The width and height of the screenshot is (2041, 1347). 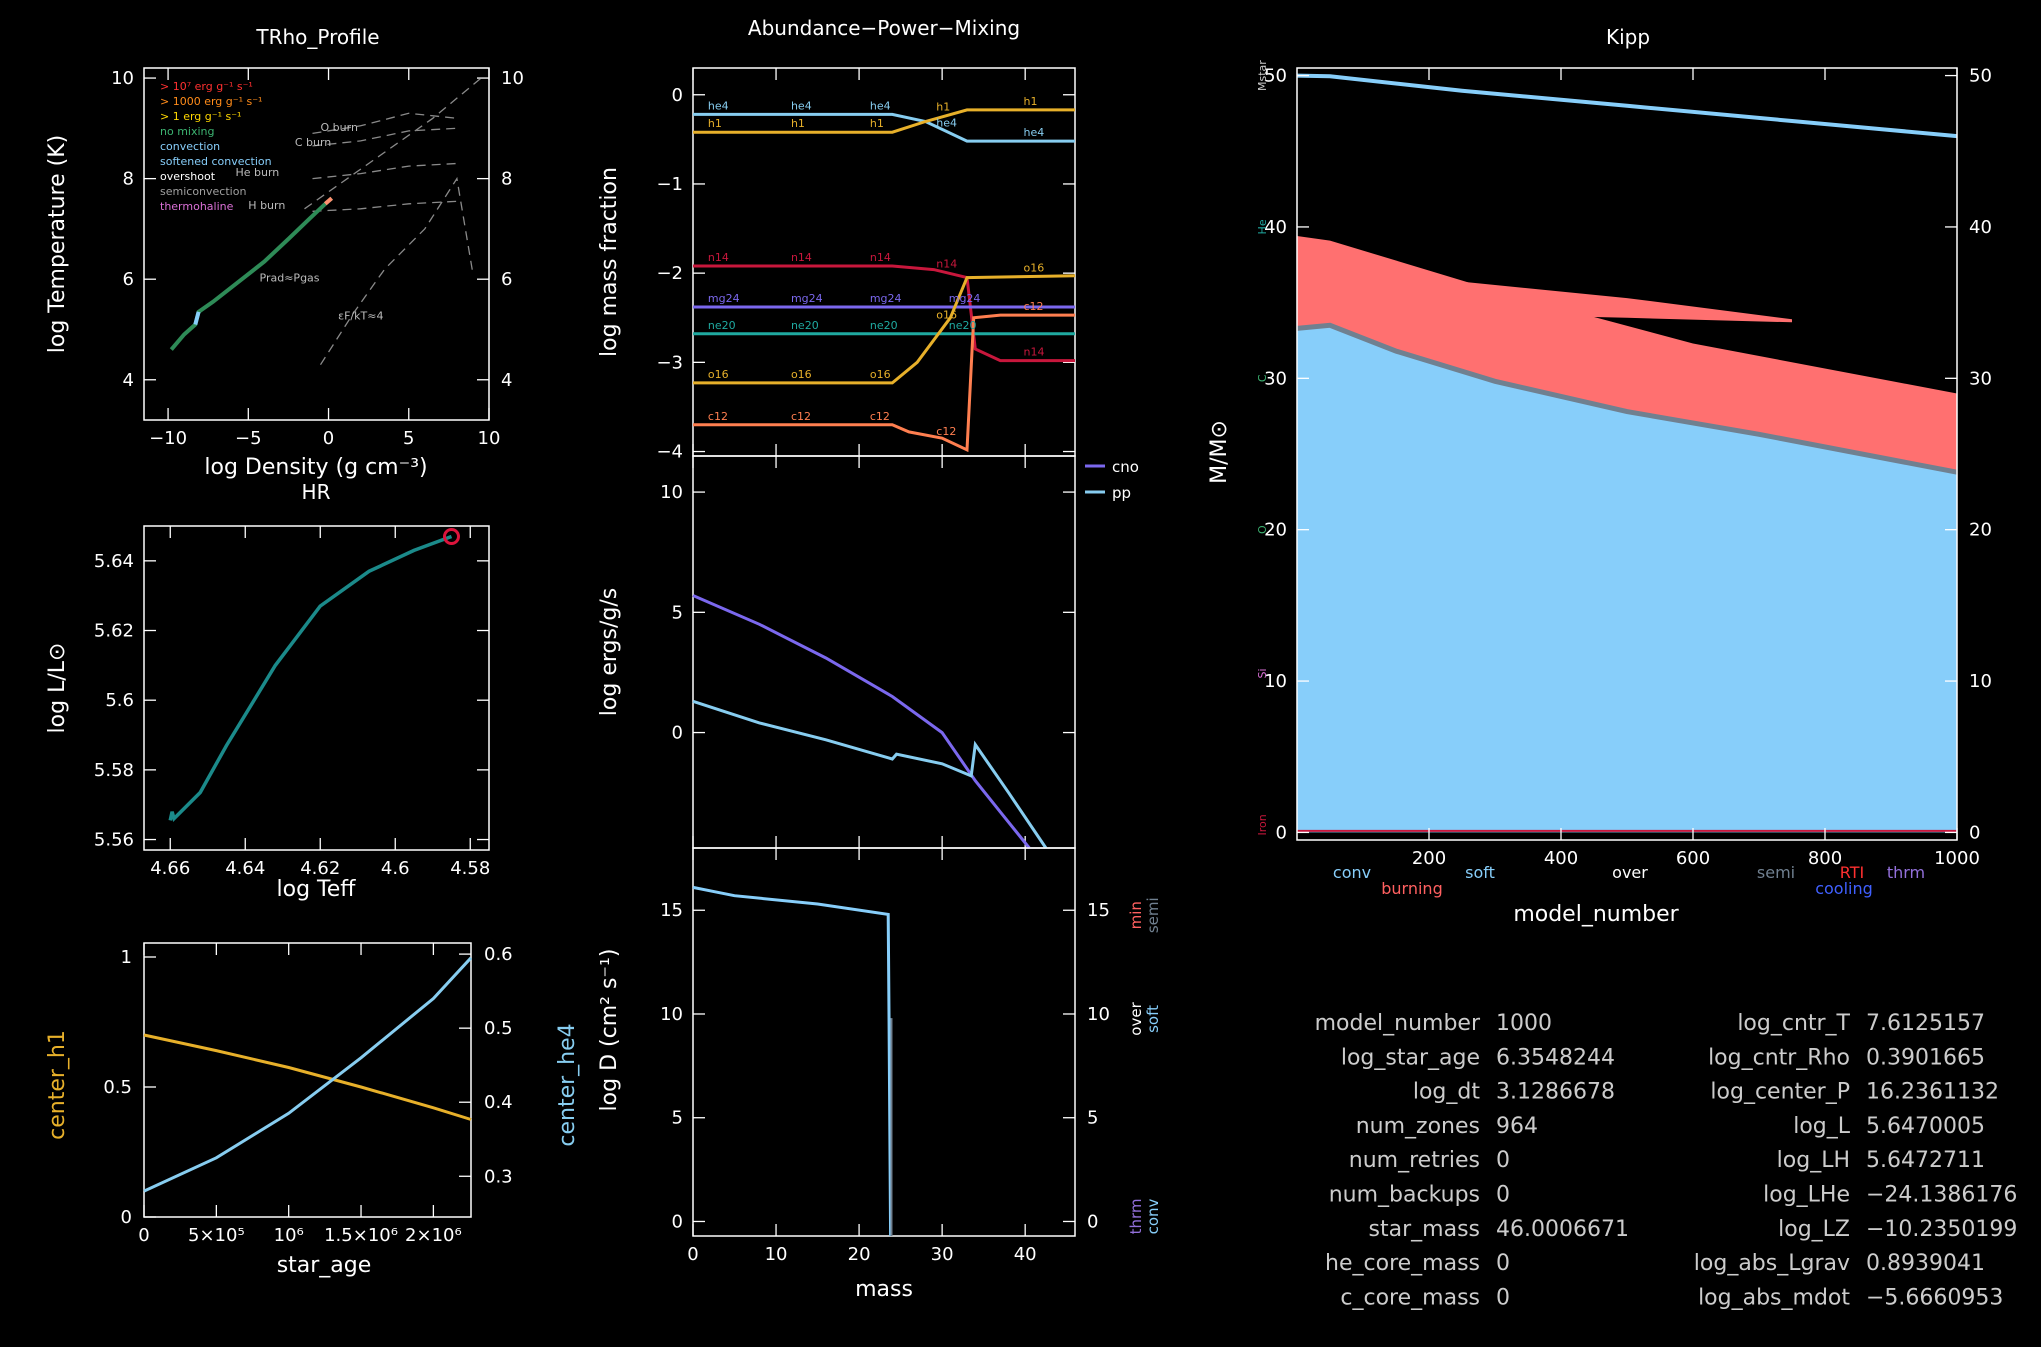 I want to click on trho-legend-item: > 1000 erg g⁻¹ s⁻¹, so click(x=211, y=101).